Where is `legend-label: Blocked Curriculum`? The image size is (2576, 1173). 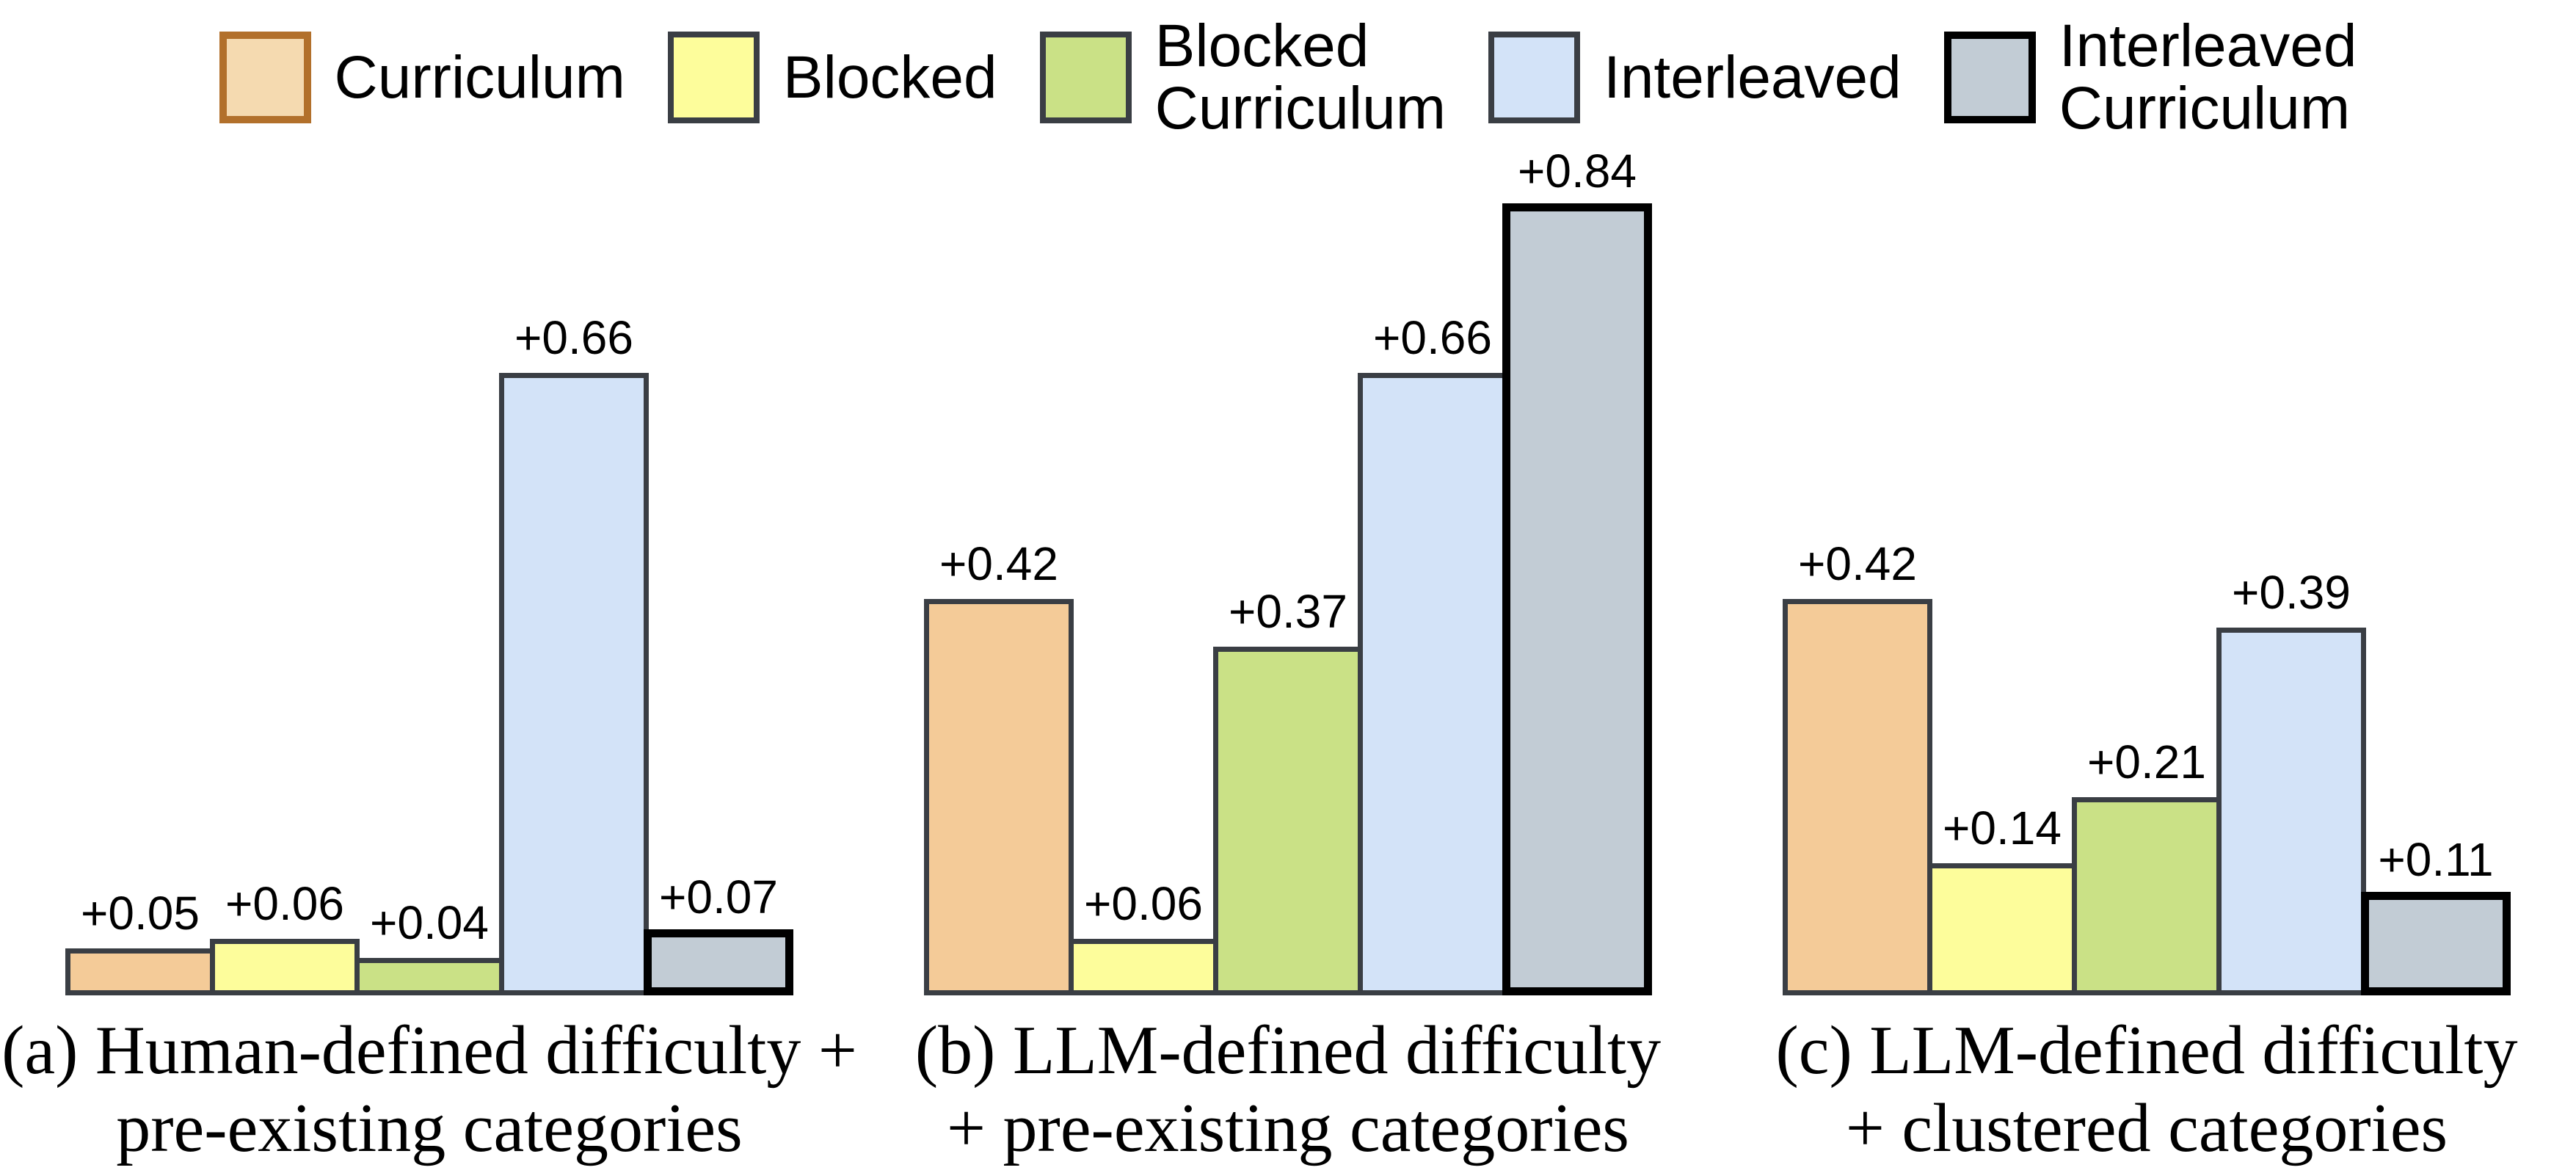
legend-label: Blocked Curriculum is located at coordinates (1300, 77).